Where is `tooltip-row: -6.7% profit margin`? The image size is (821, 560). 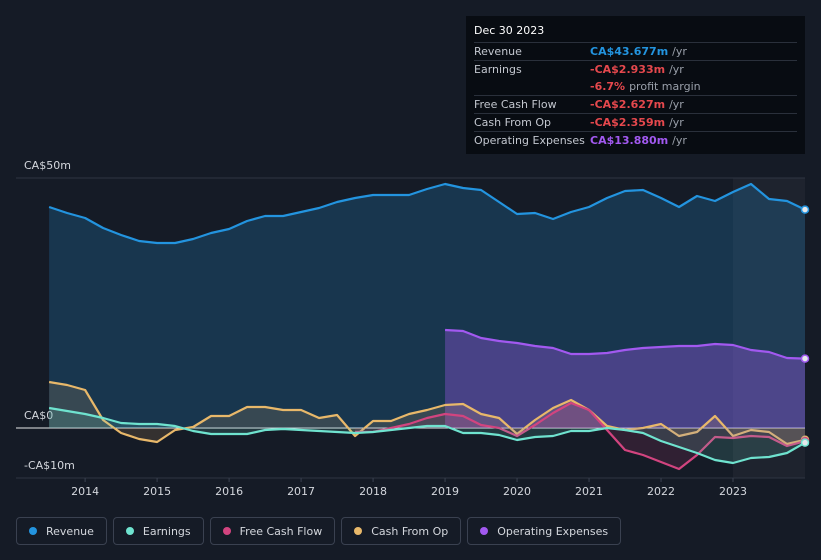
tooltip-row: -6.7% profit margin is located at coordinates (635, 87).